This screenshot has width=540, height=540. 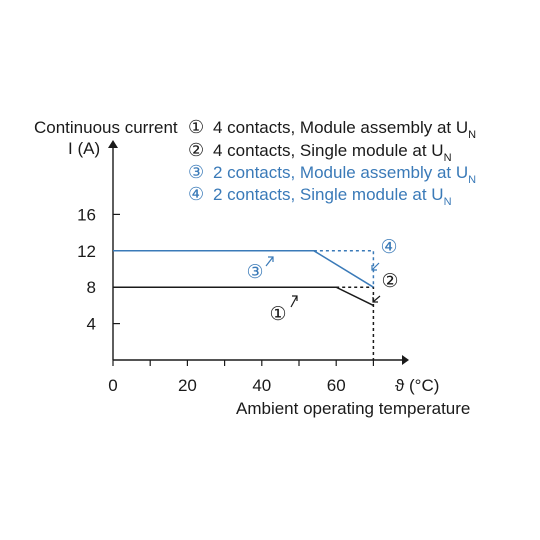 What do you see at coordinates (277, 314) in the screenshot?
I see `curve-label-①: ①` at bounding box center [277, 314].